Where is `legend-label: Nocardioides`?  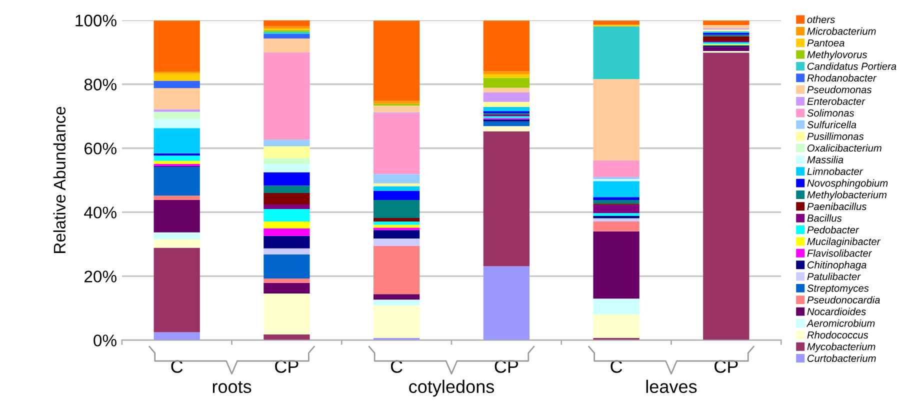 legend-label: Nocardioides is located at coordinates (836, 312).